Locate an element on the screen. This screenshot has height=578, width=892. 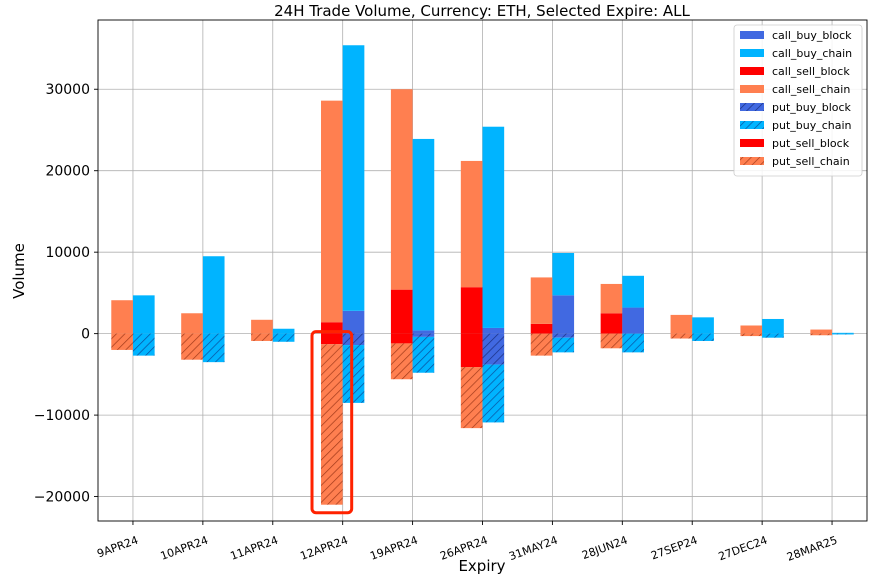
x-tick-label: 27DEC24 is located at coordinates (743, 549).